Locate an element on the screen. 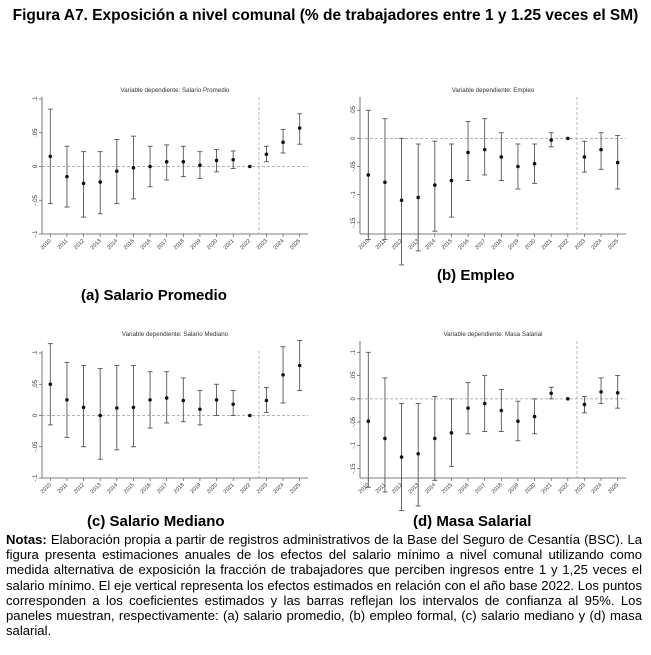  plot-title: Variable dependiente: Empleo is located at coordinates (493, 90).